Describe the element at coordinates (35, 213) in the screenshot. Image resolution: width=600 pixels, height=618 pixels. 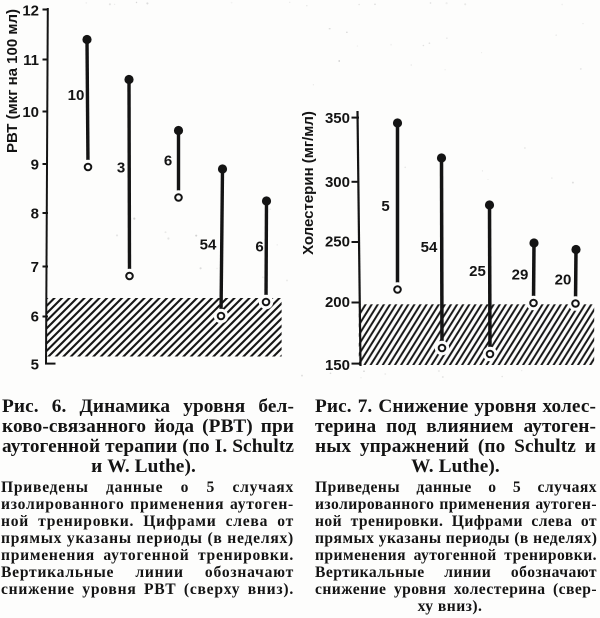
I see `svg-text: 8` at that location.